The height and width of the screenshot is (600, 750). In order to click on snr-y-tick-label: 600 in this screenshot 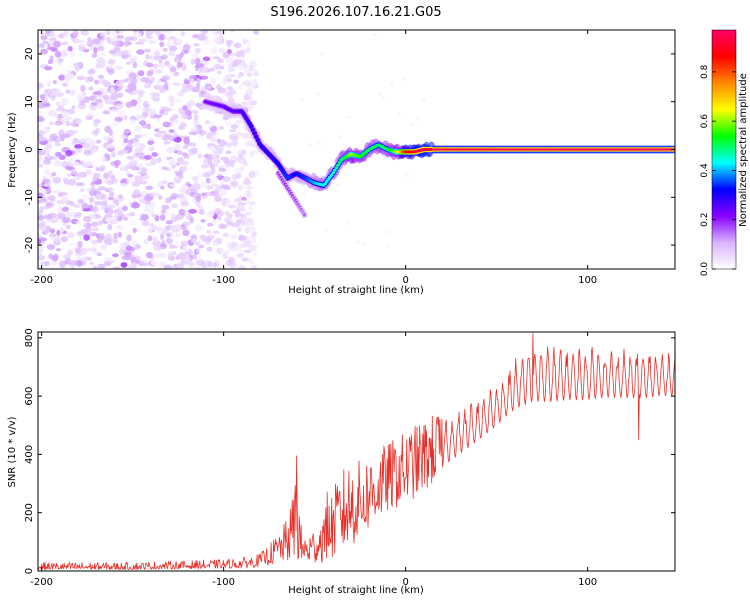, I will do `click(29, 396)`.